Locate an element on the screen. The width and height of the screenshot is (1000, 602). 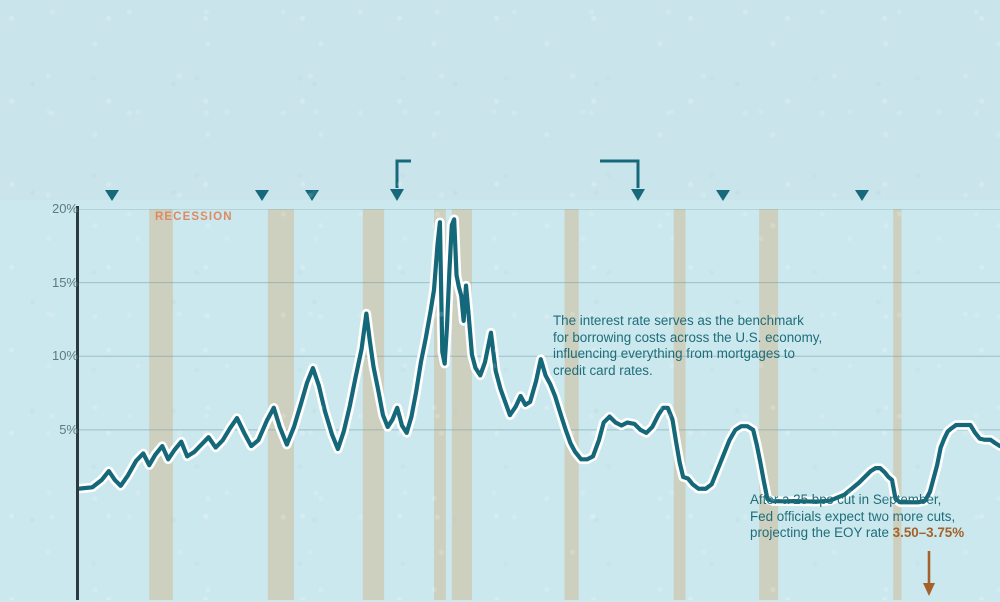
y-axis-tick-label: 10% is located at coordinates (64, 356).